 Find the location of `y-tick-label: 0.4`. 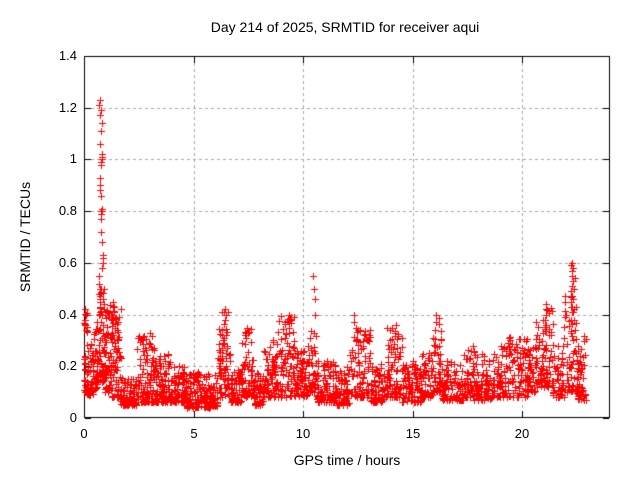

y-tick-label: 0.4 is located at coordinates (67, 314).